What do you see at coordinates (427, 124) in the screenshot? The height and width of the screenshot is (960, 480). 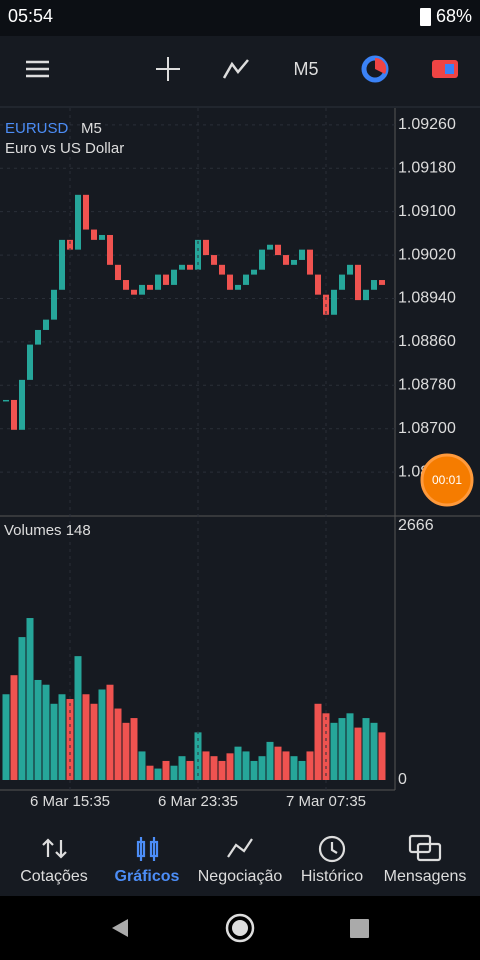 I see `y-tick-label: 1.09260` at bounding box center [427, 124].